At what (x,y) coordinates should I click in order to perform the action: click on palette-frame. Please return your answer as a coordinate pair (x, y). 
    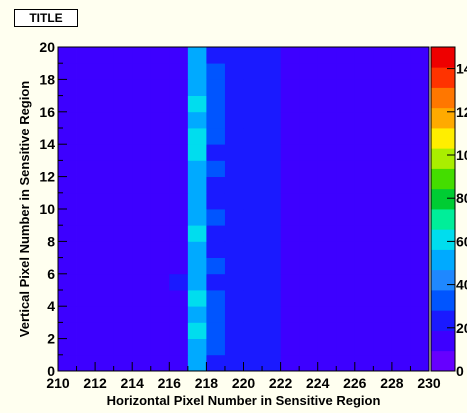
    Looking at the image, I should click on (443, 209).